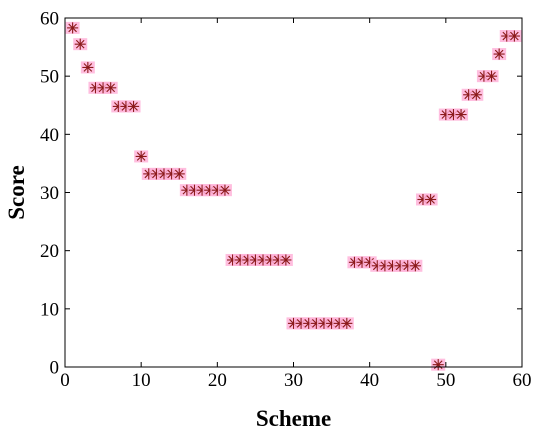 The height and width of the screenshot is (435, 550). Describe the element at coordinates (55, 368) in the screenshot. I see `y-tick-label: 0` at that location.